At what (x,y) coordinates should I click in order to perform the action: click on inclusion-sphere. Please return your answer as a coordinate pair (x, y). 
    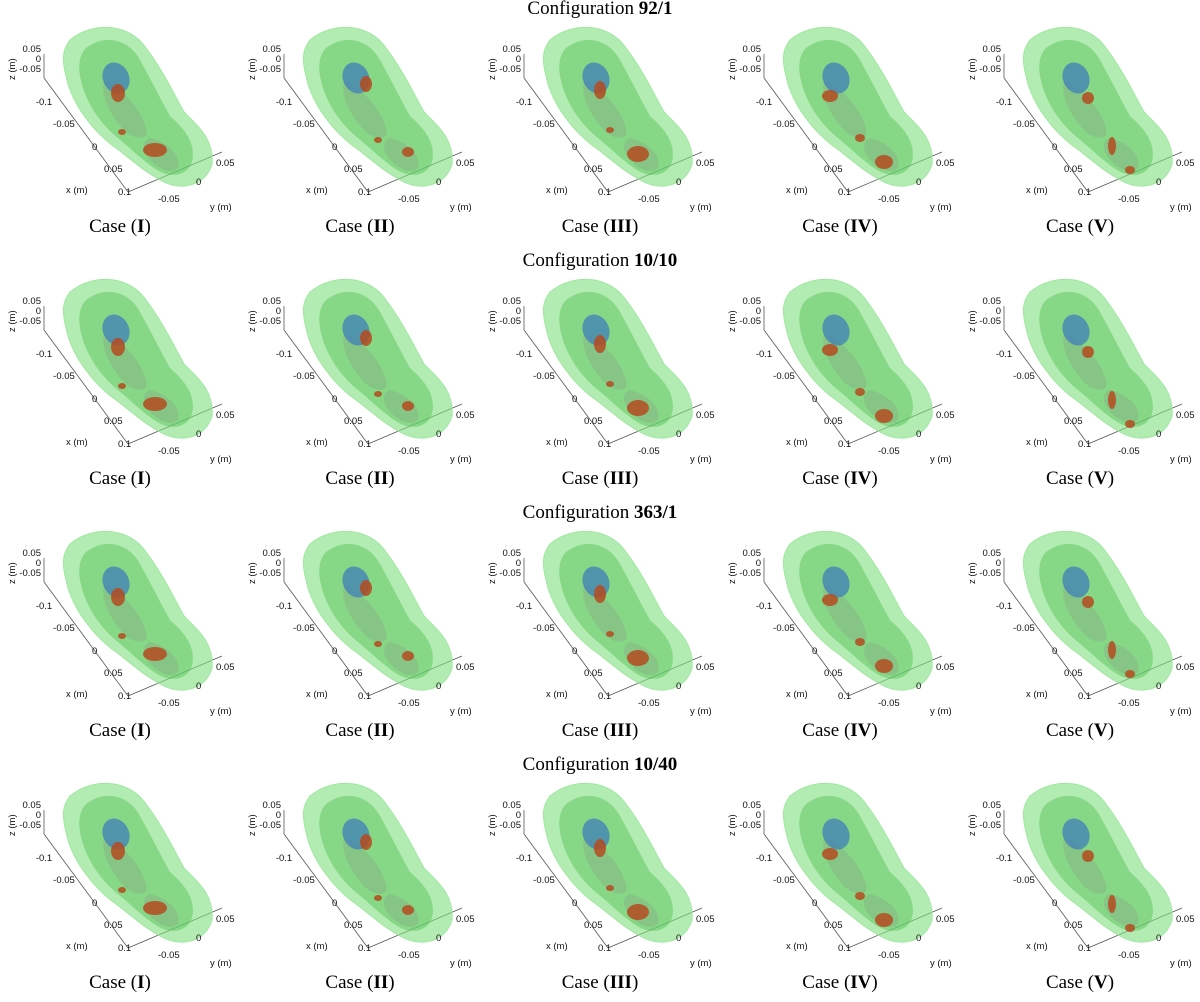
    Looking at the image, I should click on (1076, 834).